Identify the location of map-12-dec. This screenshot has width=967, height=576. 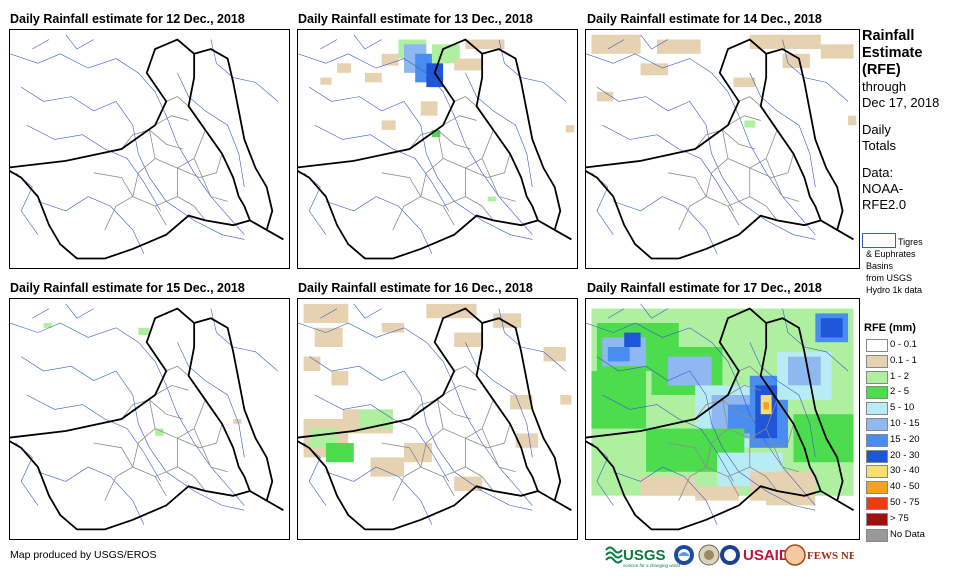
(149, 149).